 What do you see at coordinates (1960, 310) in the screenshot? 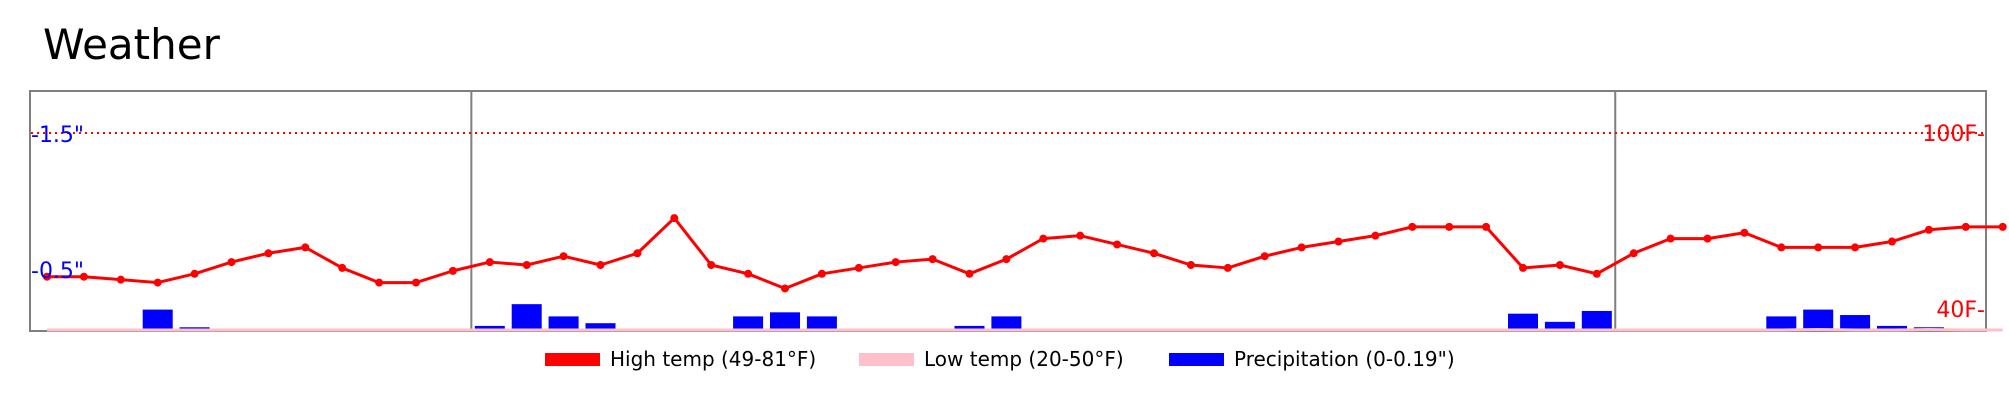
I see `temp-tick-label: 40F-` at bounding box center [1960, 310].